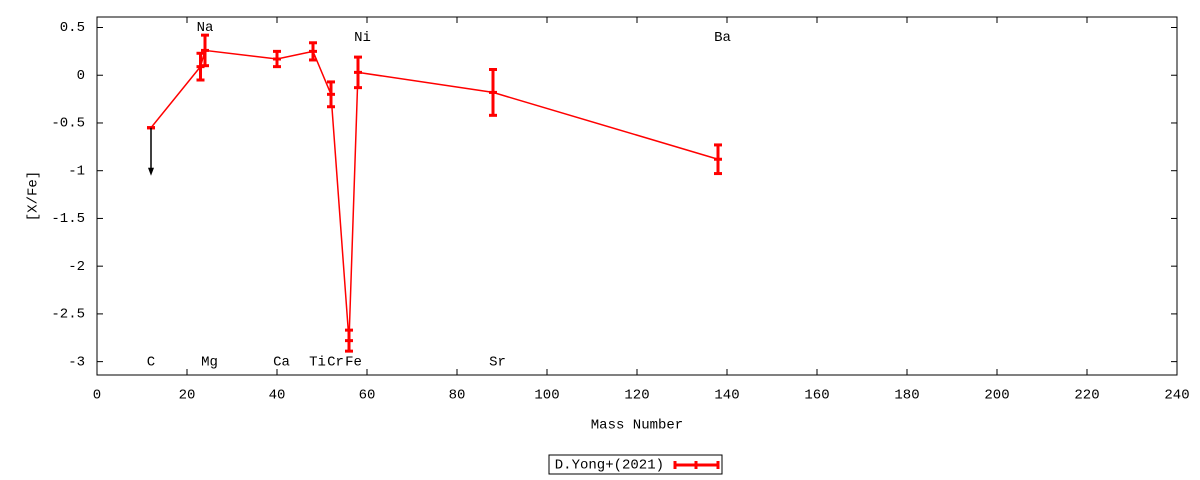 The width and height of the screenshot is (1200, 480). What do you see at coordinates (34, 196) in the screenshot?
I see `y-axis-label: [X/Fe]` at bounding box center [34, 196].